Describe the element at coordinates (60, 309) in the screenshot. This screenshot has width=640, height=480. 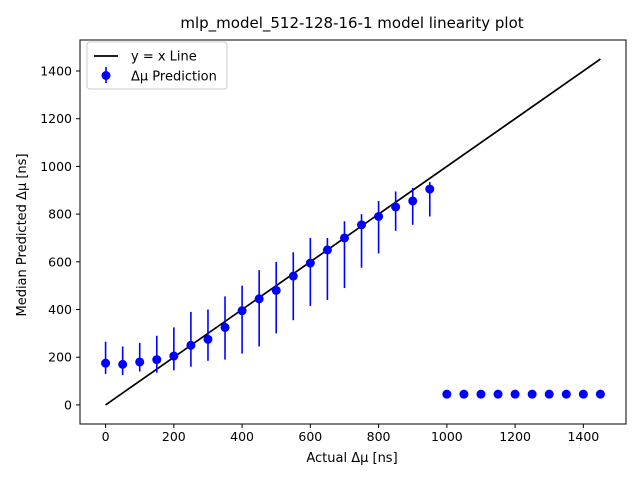
I see `y-tick-label: 400` at that location.